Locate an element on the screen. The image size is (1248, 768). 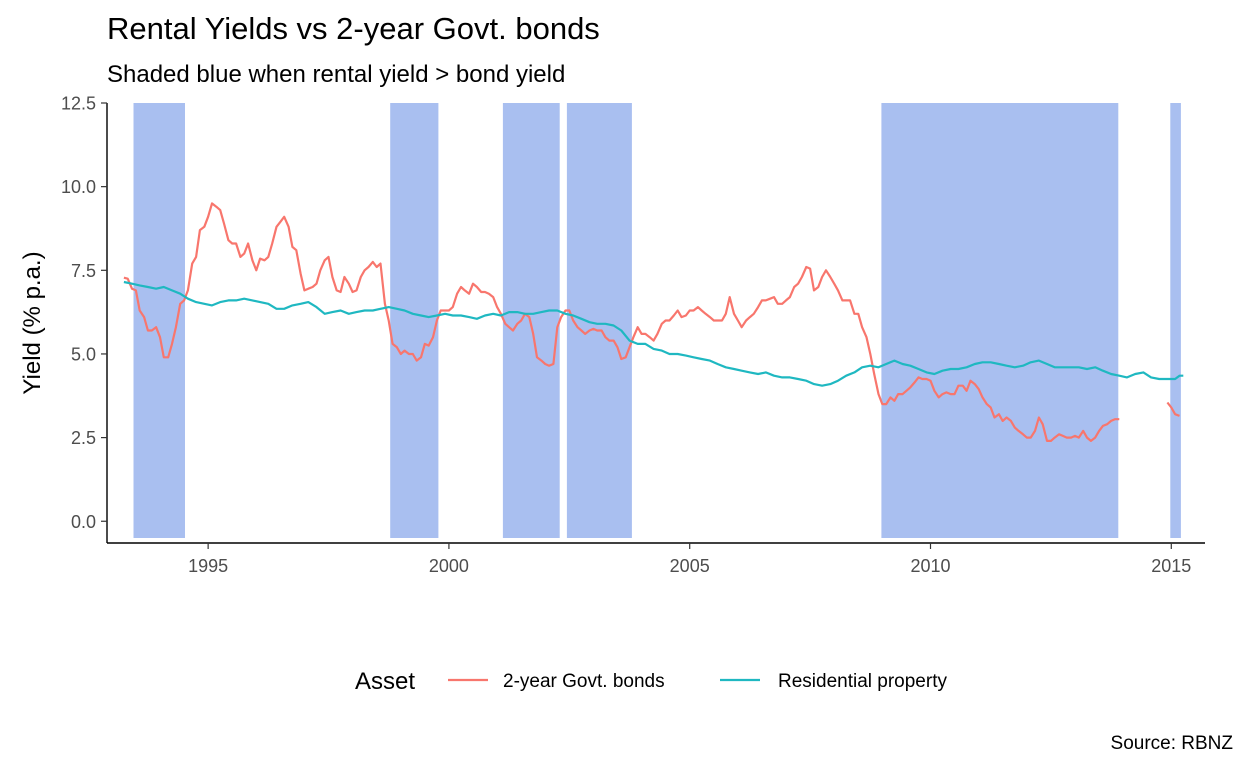
x-tick-label: 2010 is located at coordinates (930, 566).